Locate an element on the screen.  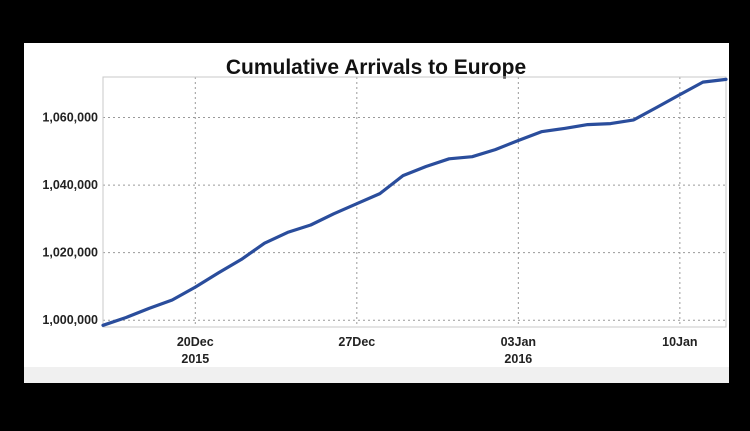
y-tick-label: 1,040,000 is located at coordinates (70, 185).